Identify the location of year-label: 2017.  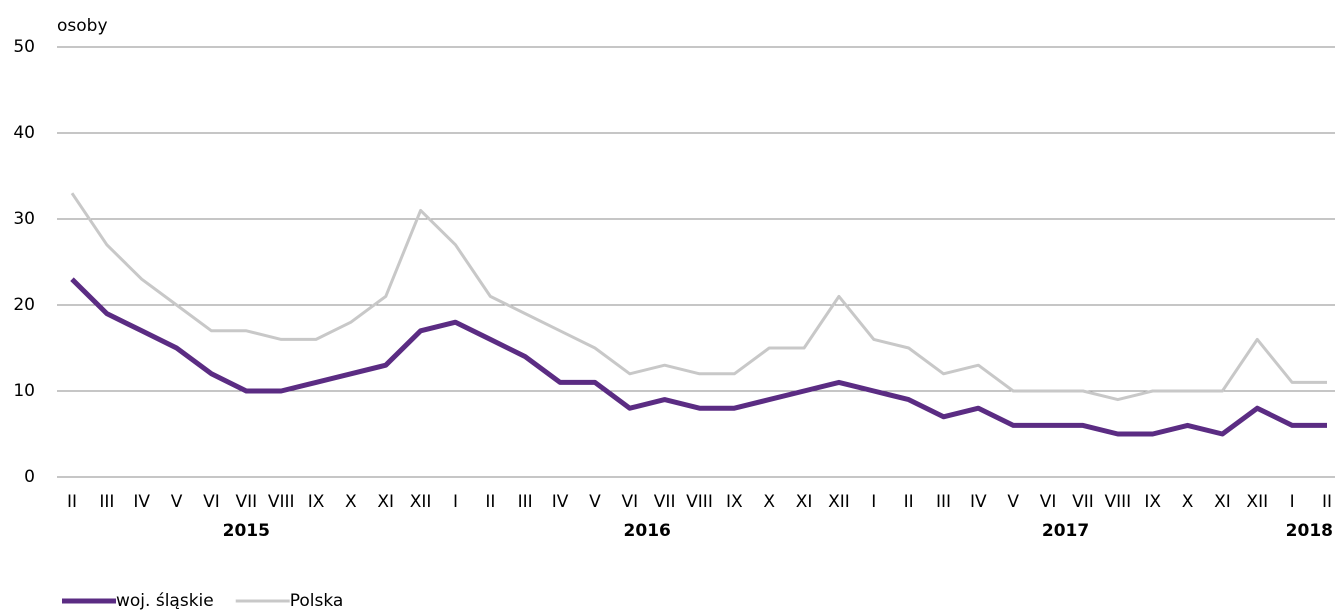
(1065, 531).